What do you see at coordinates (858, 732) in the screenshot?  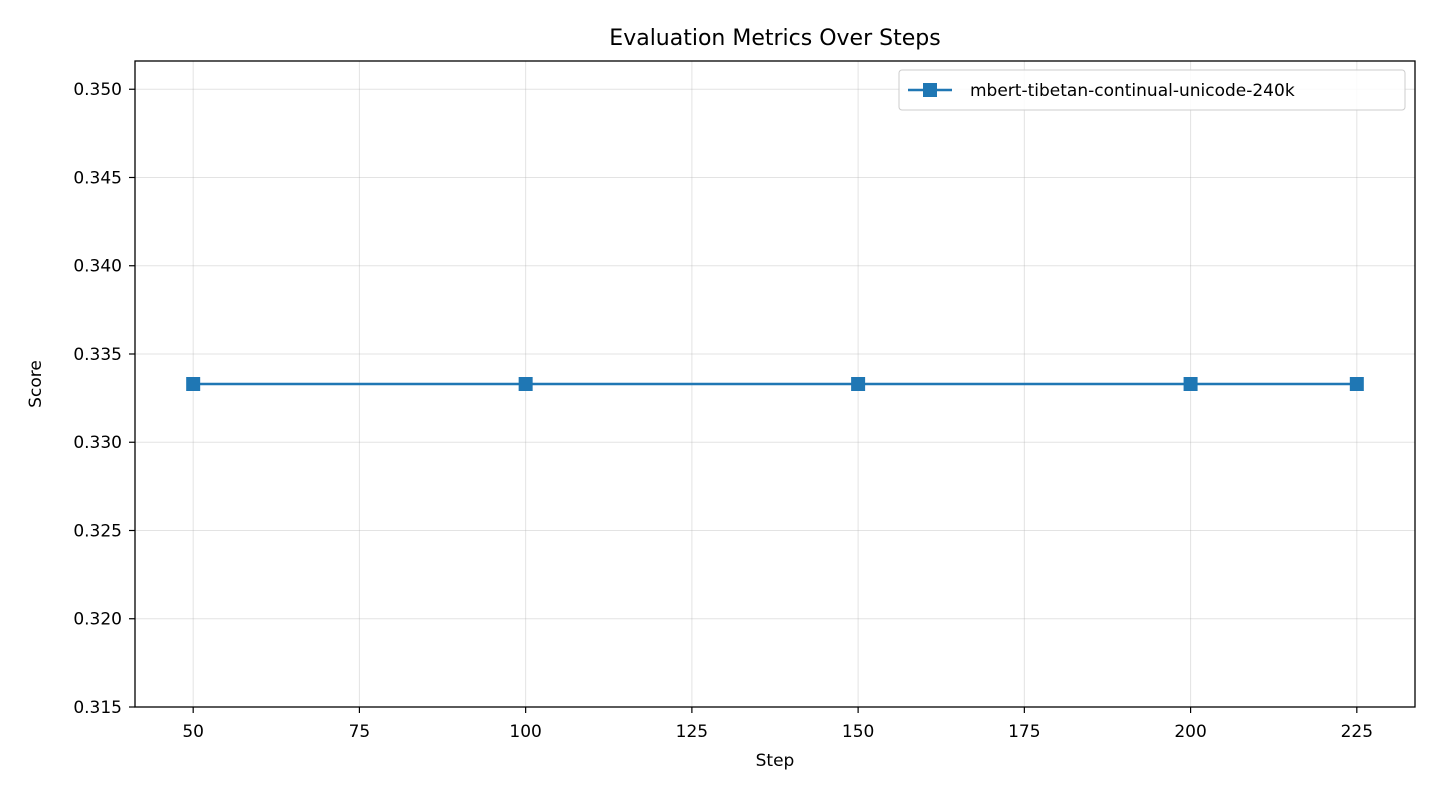 I see `x-tick-label: 150` at bounding box center [858, 732].